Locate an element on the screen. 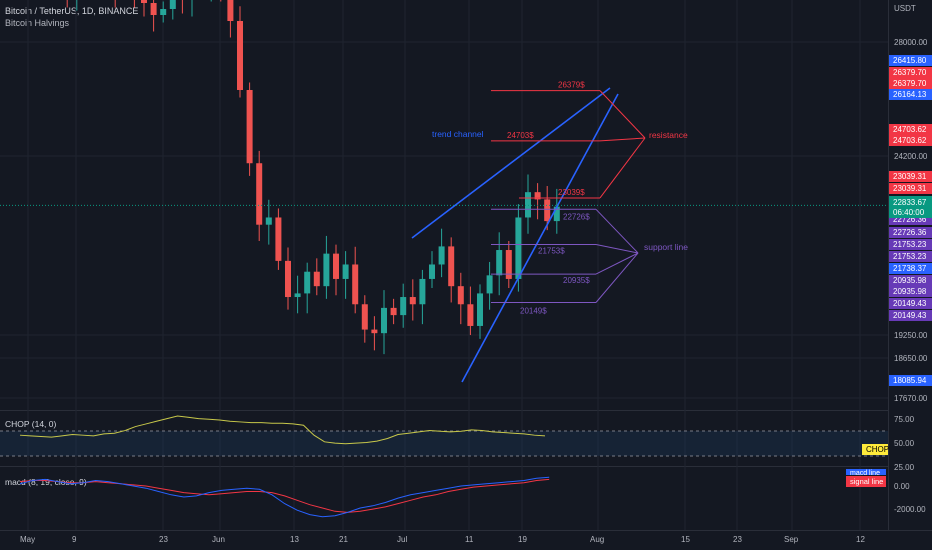 The width and height of the screenshot is (932, 550). time-axis-separator is located at coordinates (466, 530).